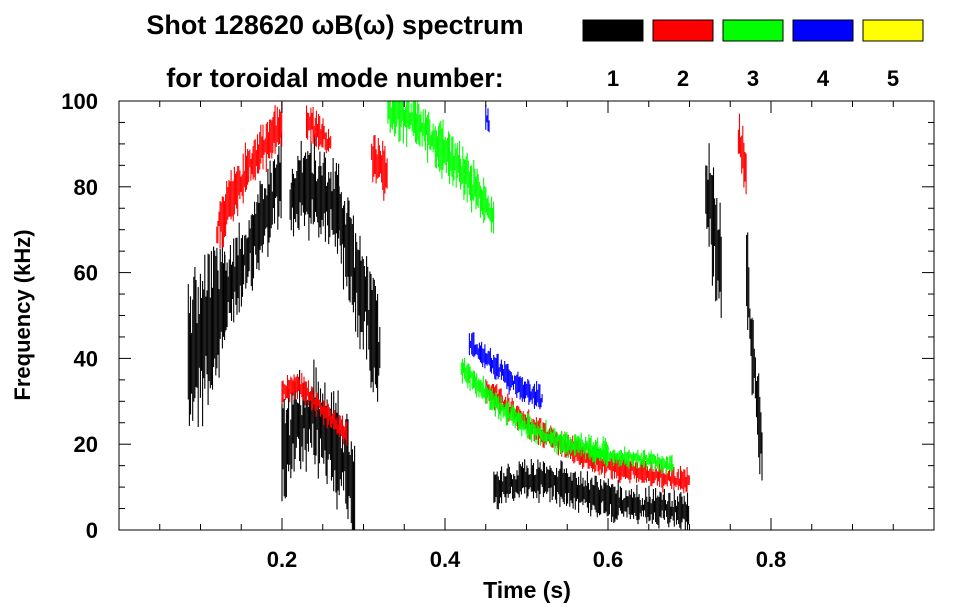  What do you see at coordinates (92, 530) in the screenshot?
I see `y-tick-label: 0` at bounding box center [92, 530].